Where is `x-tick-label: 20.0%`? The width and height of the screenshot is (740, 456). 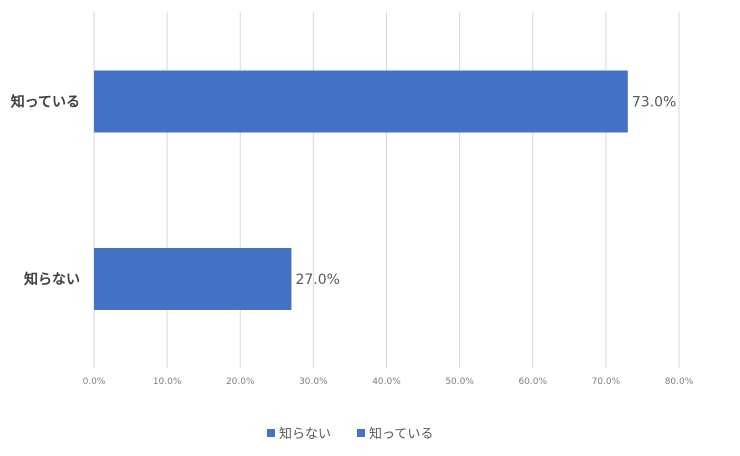 x-tick-label: 20.0% is located at coordinates (240, 382).